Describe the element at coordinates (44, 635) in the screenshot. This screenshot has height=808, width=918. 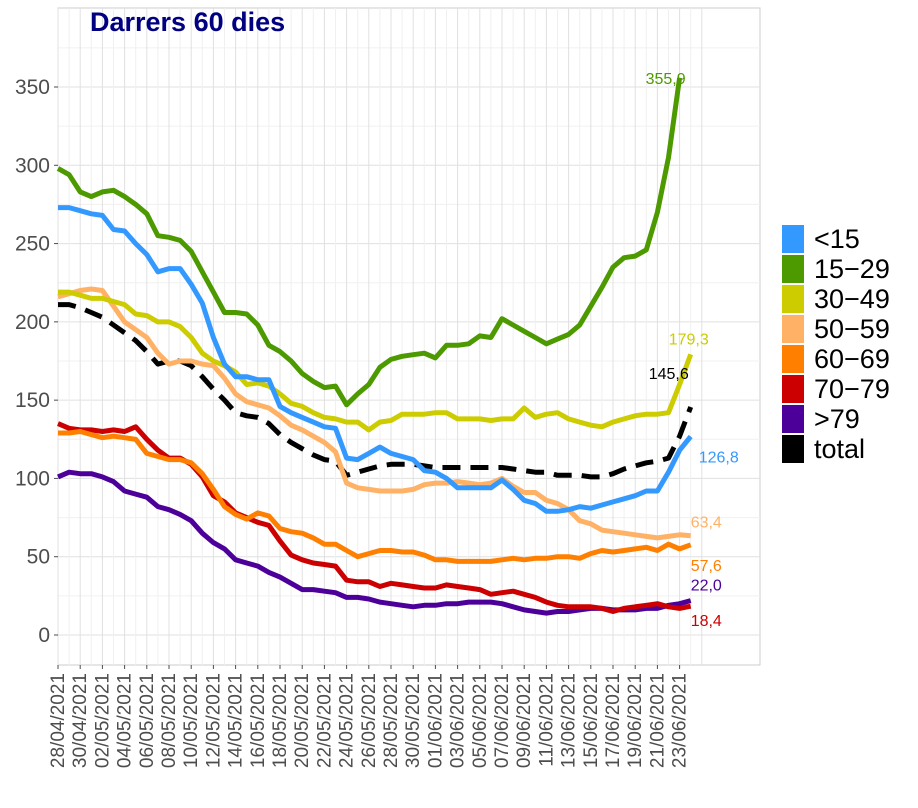
I see `y-tick-label: 0` at that location.